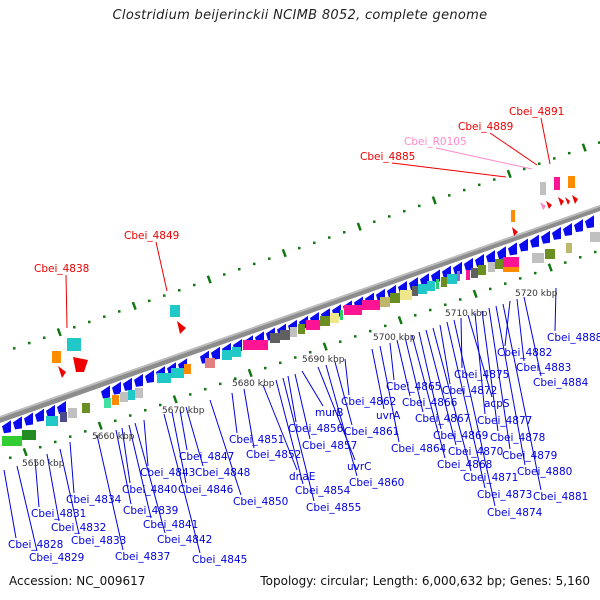 The width and height of the screenshot is (600, 600). What do you see at coordinates (316, 429) in the screenshot?
I see `reverse-gene-label: Cbei_4856` at bounding box center [316, 429].